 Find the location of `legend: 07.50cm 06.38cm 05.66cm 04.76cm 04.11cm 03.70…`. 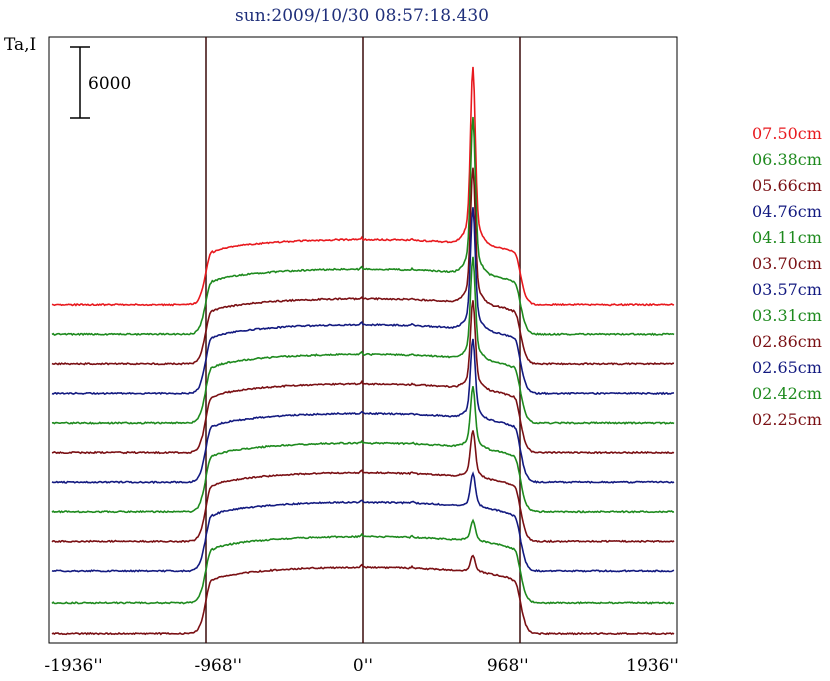

legend: 07.50cm 06.38cm 05.66cm 04.76cm 04.11cm 03.70… is located at coordinates (787, 276).